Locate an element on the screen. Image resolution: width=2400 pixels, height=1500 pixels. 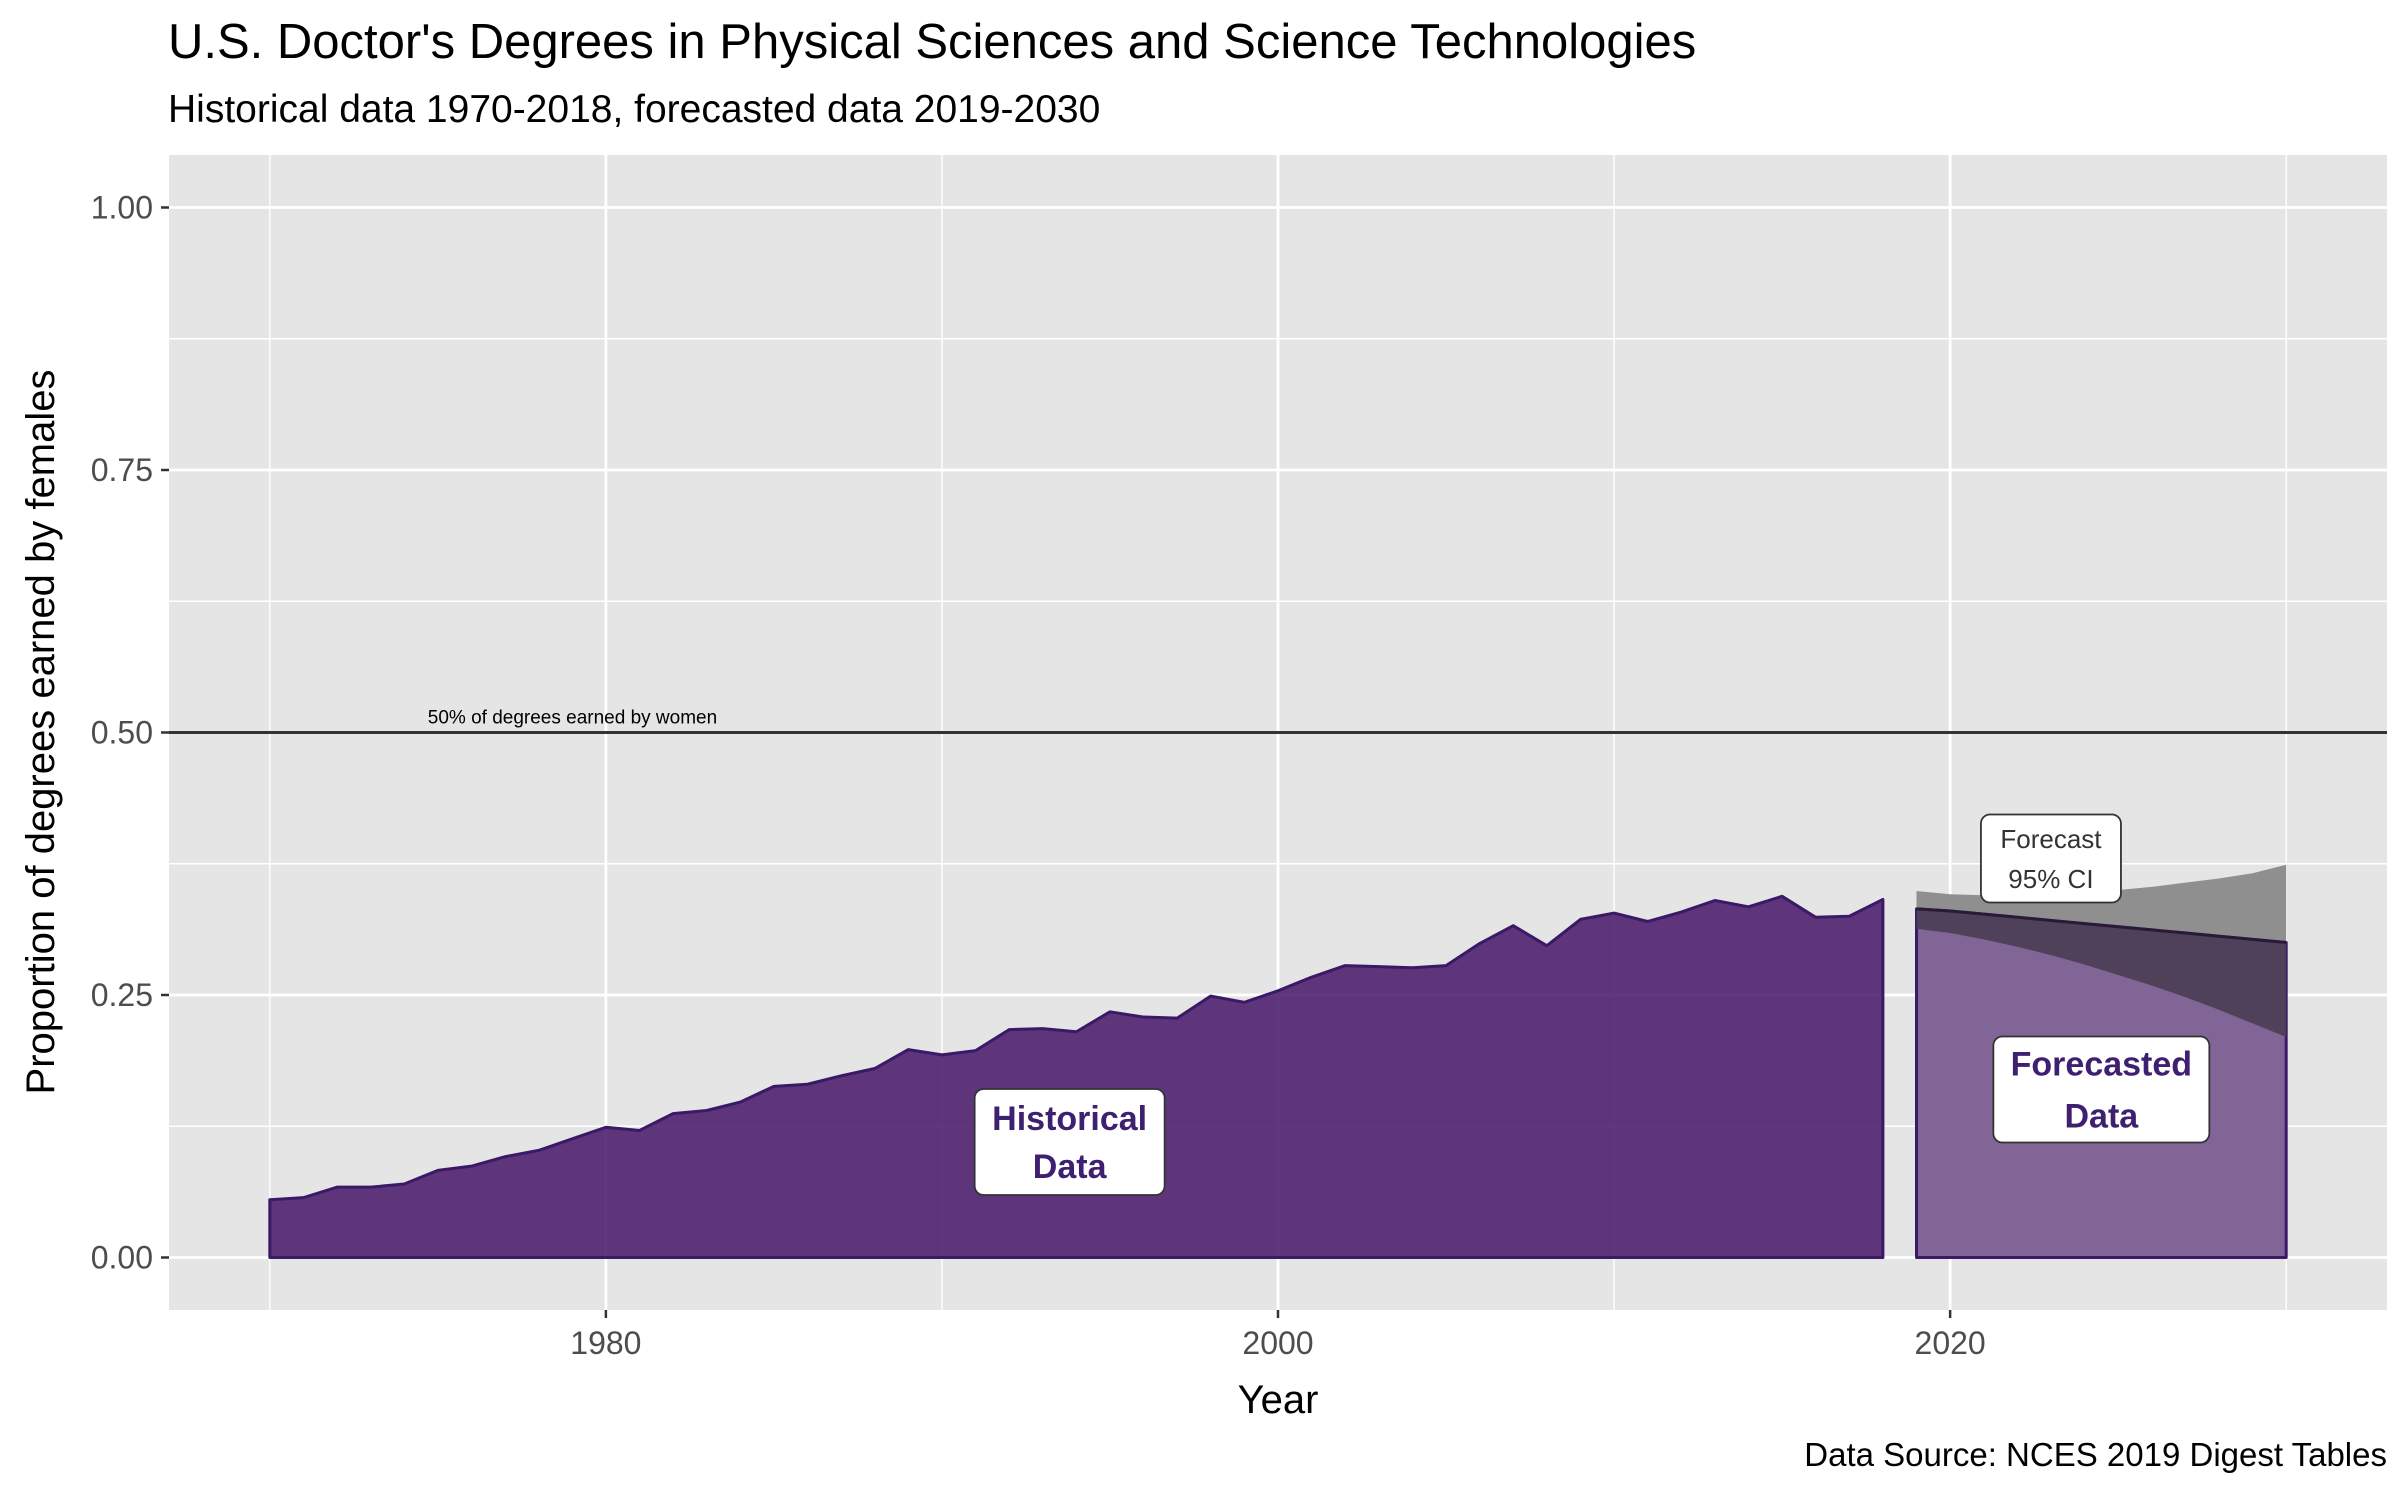
y-tick-label: 0.50 is located at coordinates (122, 733).